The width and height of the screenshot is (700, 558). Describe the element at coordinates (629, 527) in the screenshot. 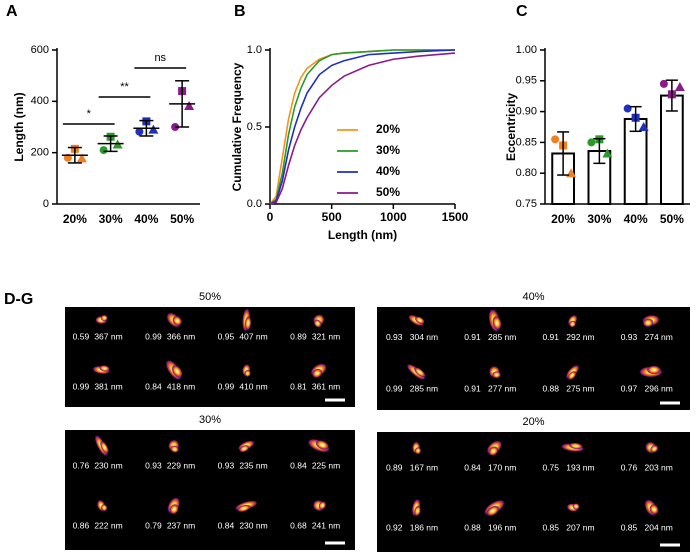

I see `eccentricity-label: 0.85` at that location.